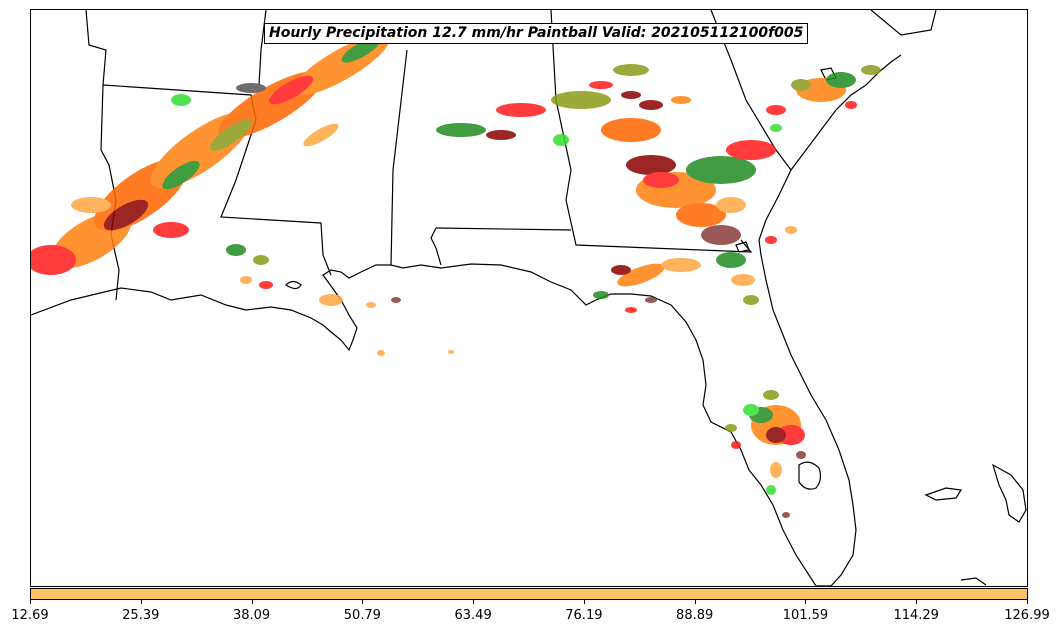 The width and height of the screenshot is (1062, 633). What do you see at coordinates (584, 615) in the screenshot?
I see `colorbar-tick-label: 76.19` at bounding box center [584, 615].